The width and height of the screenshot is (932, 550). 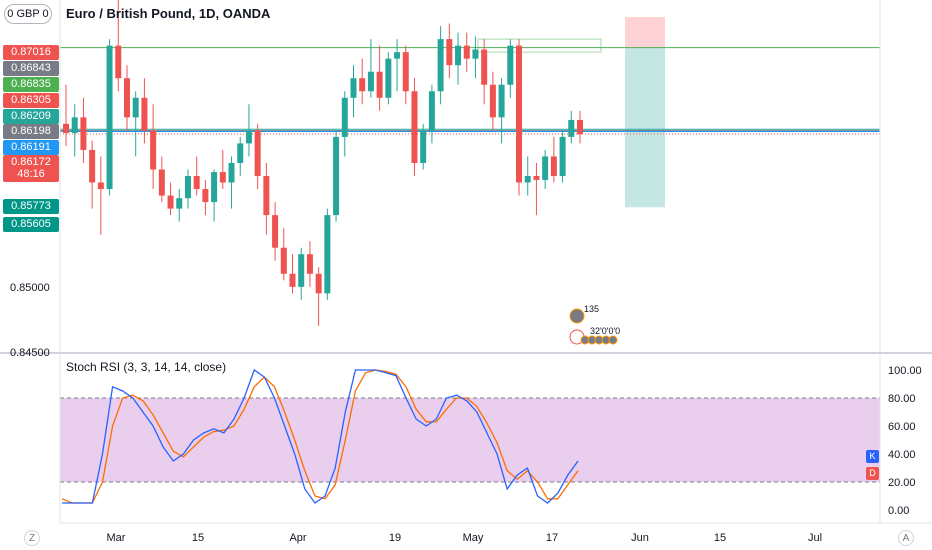 I want to click on price-tag: 0.87016, so click(x=31, y=52).